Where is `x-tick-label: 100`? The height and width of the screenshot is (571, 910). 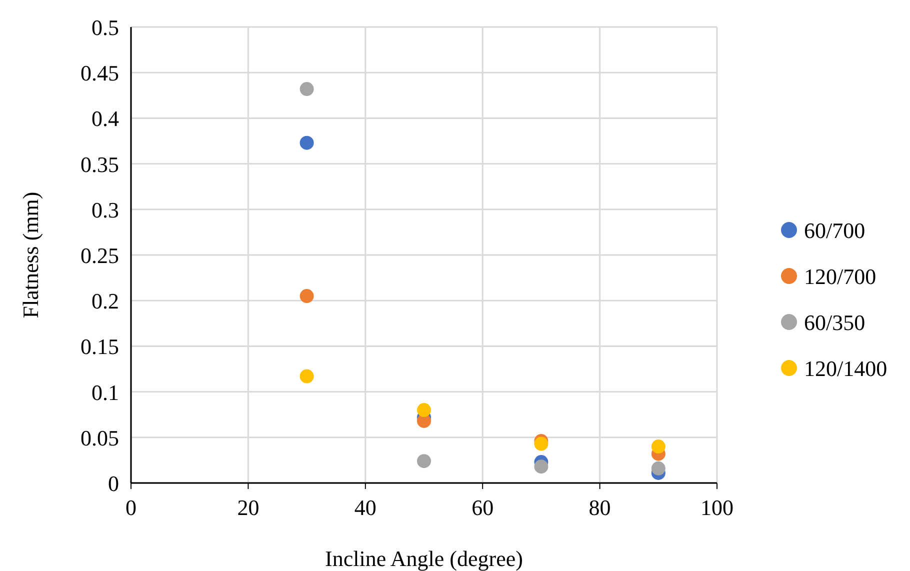 x-tick-label: 100 is located at coordinates (717, 507).